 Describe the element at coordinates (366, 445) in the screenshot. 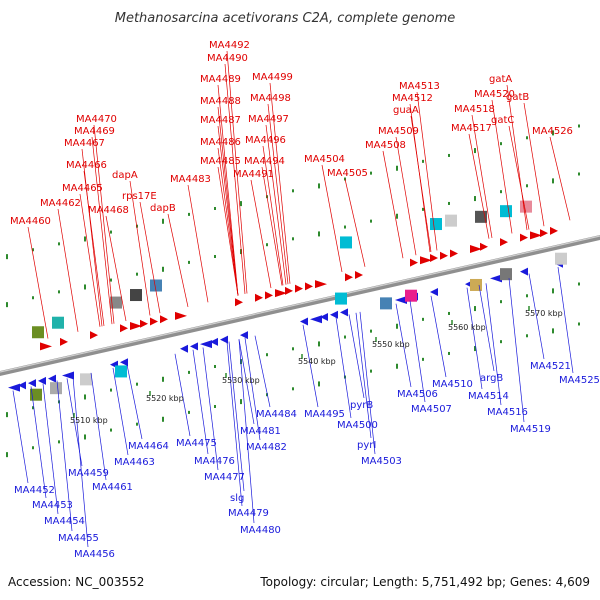

I see `reverse-gene-label: pyrI` at that location.